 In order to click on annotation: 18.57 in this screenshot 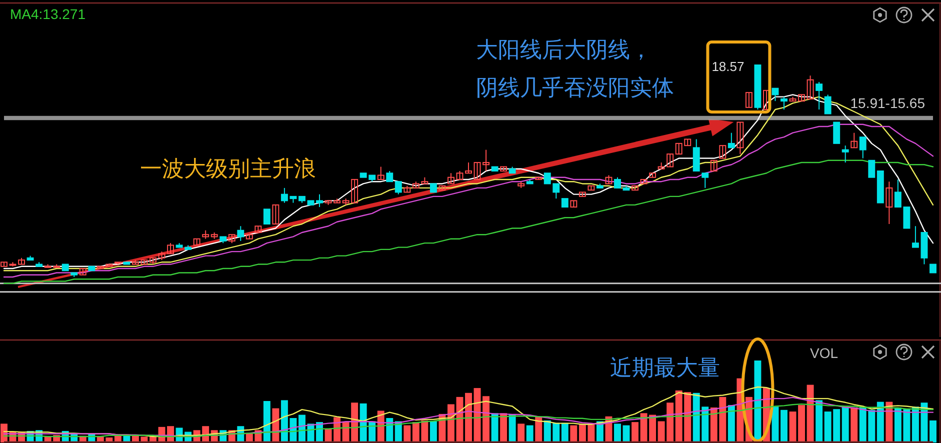, I will do `click(728, 66)`.